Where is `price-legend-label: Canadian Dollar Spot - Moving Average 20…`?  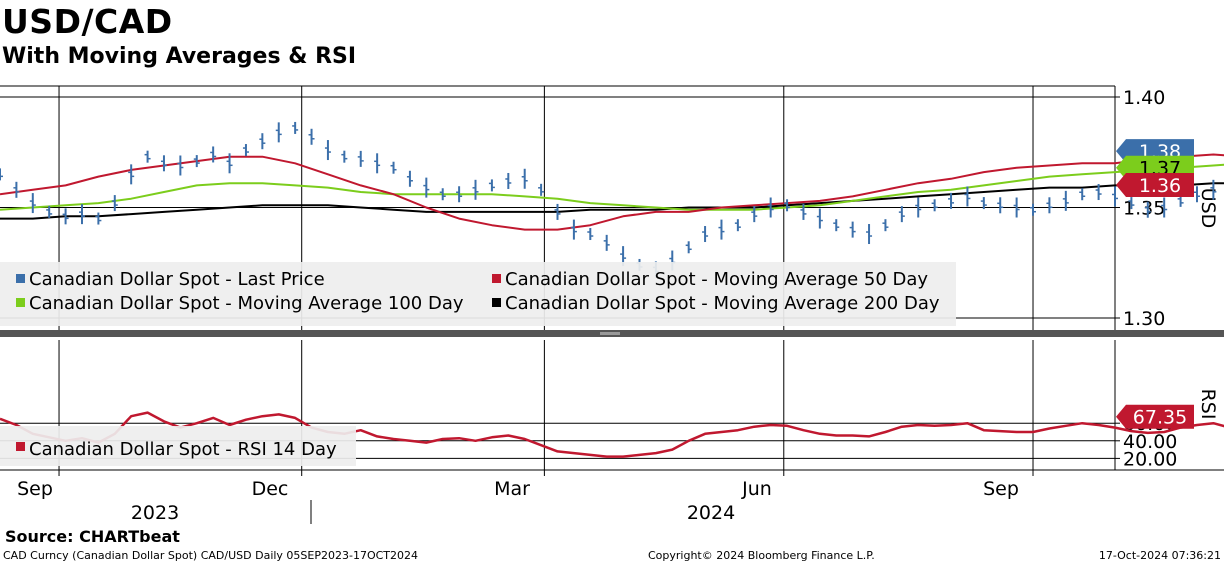 price-legend-label: Canadian Dollar Spot - Moving Average 20… is located at coordinates (722, 303).